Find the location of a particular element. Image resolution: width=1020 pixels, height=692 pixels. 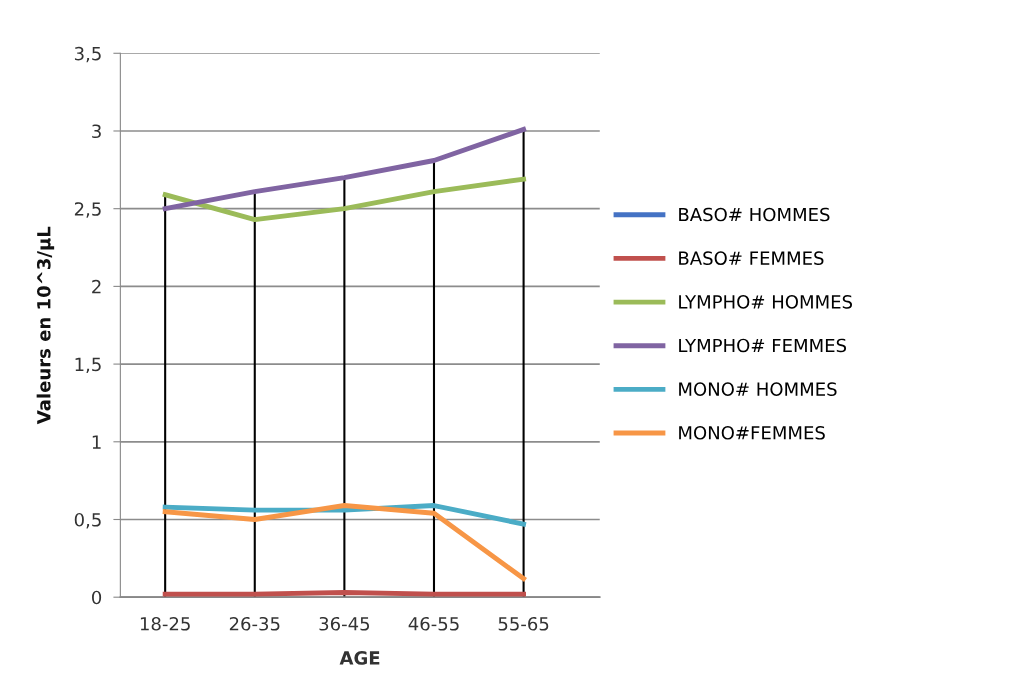

y-tick-label: 3 is located at coordinates (96, 131).